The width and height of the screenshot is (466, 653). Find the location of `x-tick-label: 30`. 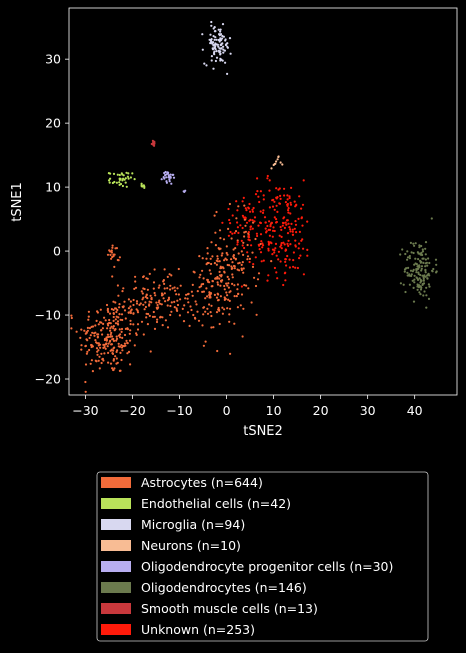

x-tick-label: 30 is located at coordinates (368, 410).